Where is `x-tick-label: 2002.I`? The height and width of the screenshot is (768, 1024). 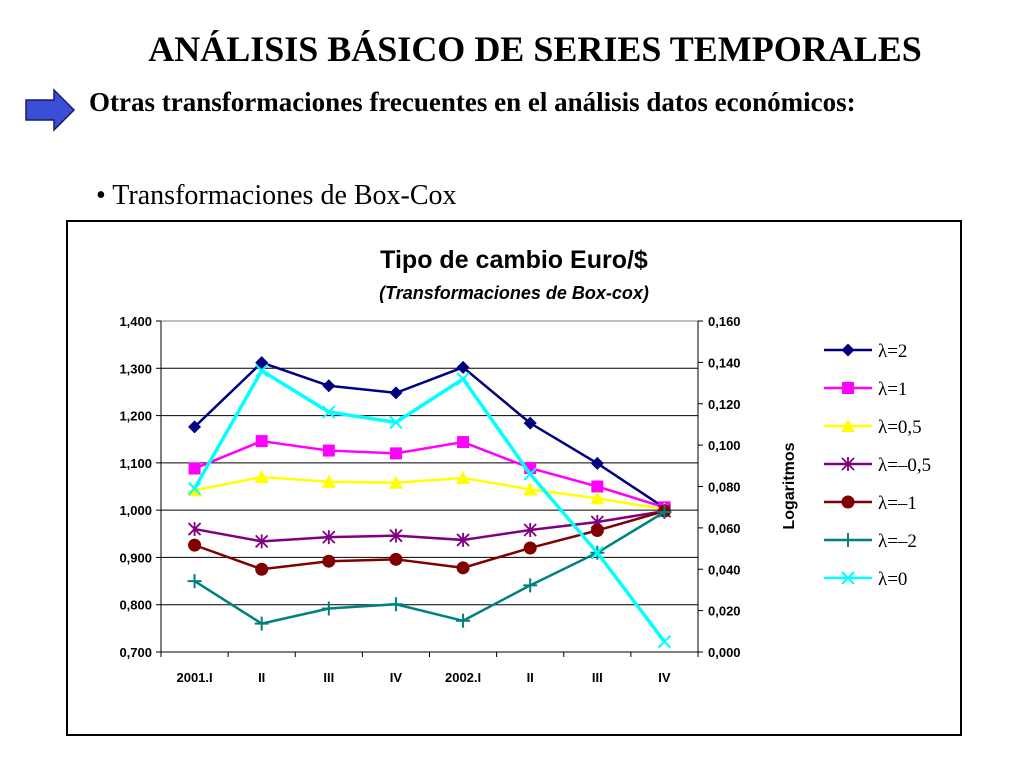
x-tick-label: 2002.I is located at coordinates (463, 677).